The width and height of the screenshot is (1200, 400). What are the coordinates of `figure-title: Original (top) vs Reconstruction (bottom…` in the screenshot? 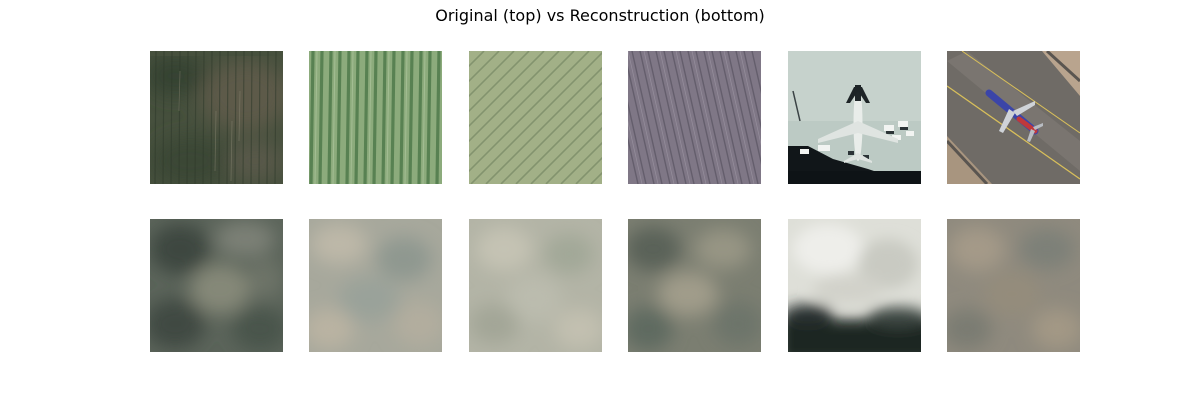 It's located at (600, 15).